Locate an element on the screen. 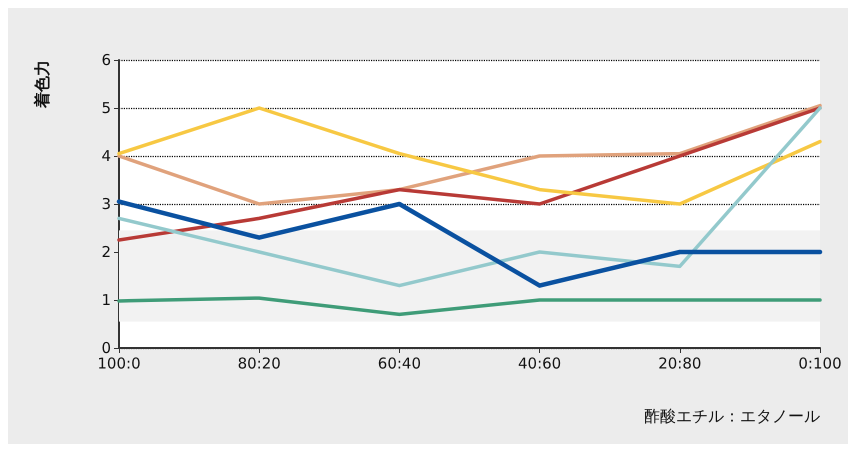 This screenshot has height=452, width=856. x-tick-label: 80:20 is located at coordinates (259, 363).